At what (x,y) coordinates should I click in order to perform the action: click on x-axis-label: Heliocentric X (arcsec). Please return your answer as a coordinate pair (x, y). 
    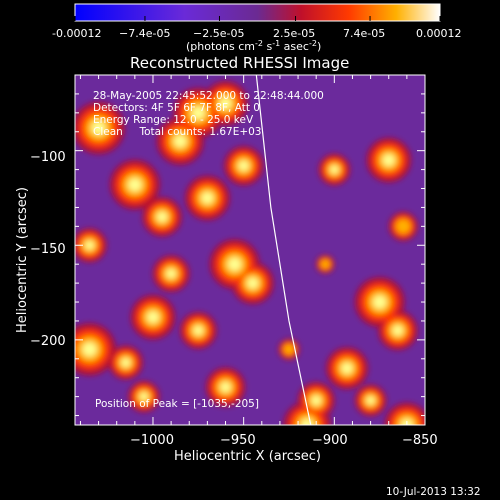
    Looking at the image, I should click on (247, 456).